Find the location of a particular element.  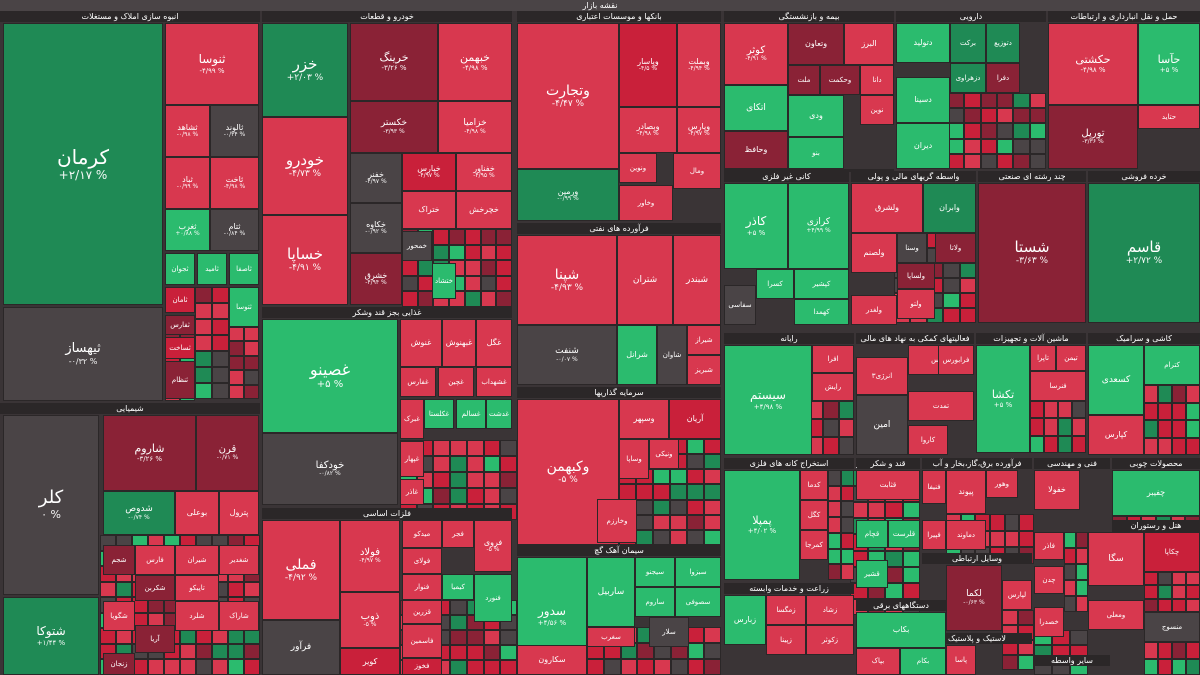

stock-tile: افرا is located at coordinates (833, 359).